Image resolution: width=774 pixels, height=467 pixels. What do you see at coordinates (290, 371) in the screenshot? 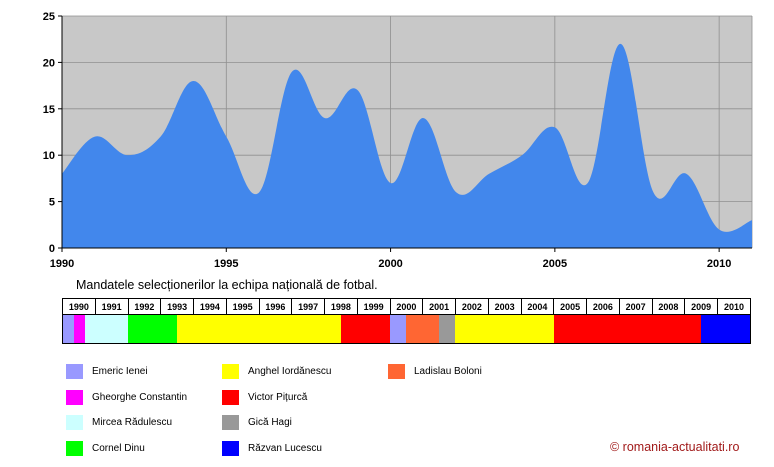
I see `legend-label: Anghel Iordănescu` at bounding box center [290, 371].